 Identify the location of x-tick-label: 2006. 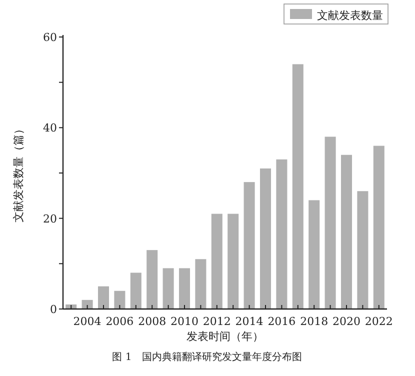
(120, 321).